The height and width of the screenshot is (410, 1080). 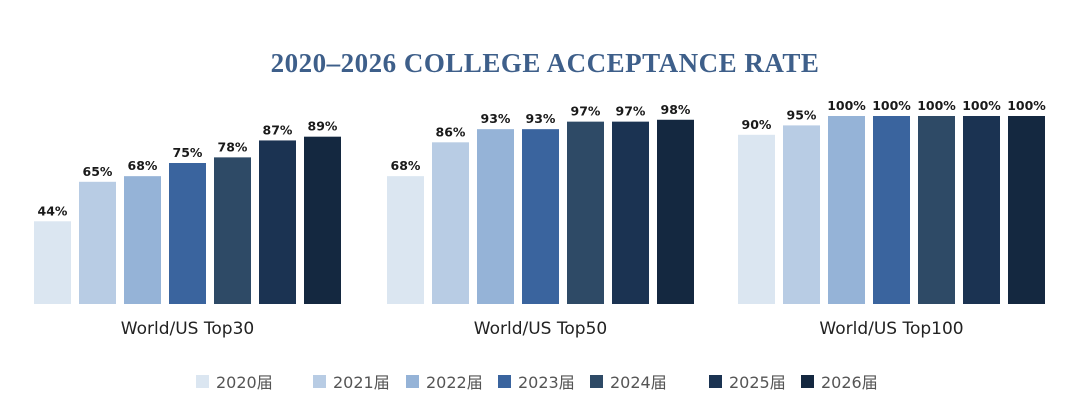 What do you see at coordinates (540, 216) in the screenshot?
I see `bar-world-us-top50-2023` at bounding box center [540, 216].